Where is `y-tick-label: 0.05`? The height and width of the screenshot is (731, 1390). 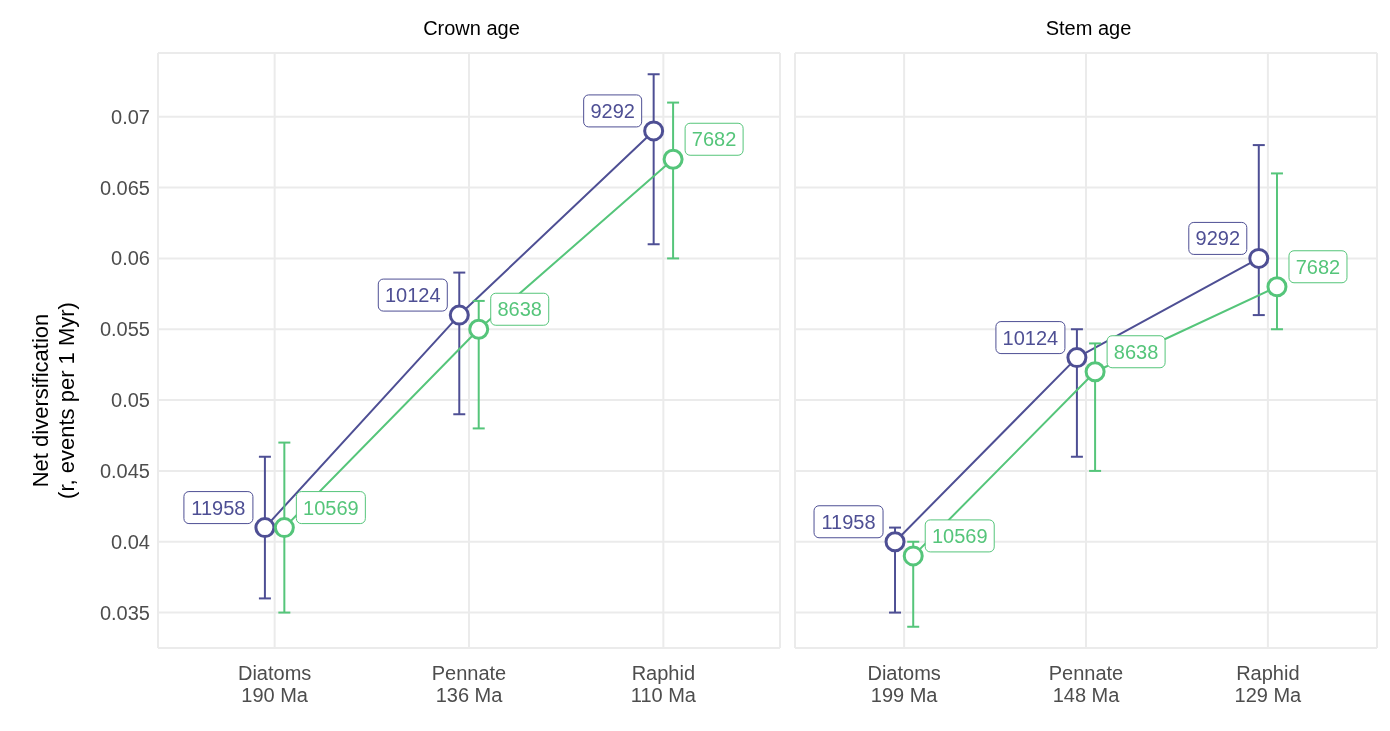 y-tick-label: 0.05 is located at coordinates (130, 400).